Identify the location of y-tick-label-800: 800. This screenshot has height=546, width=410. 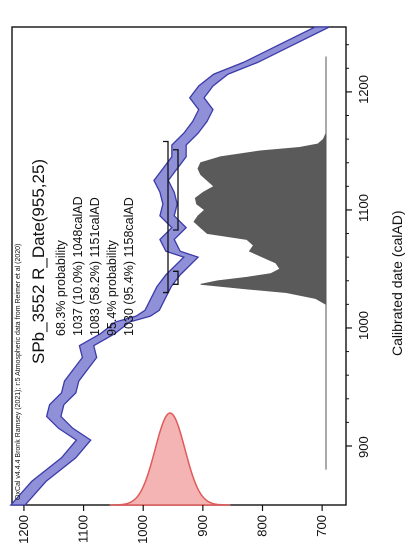
(262, 526).